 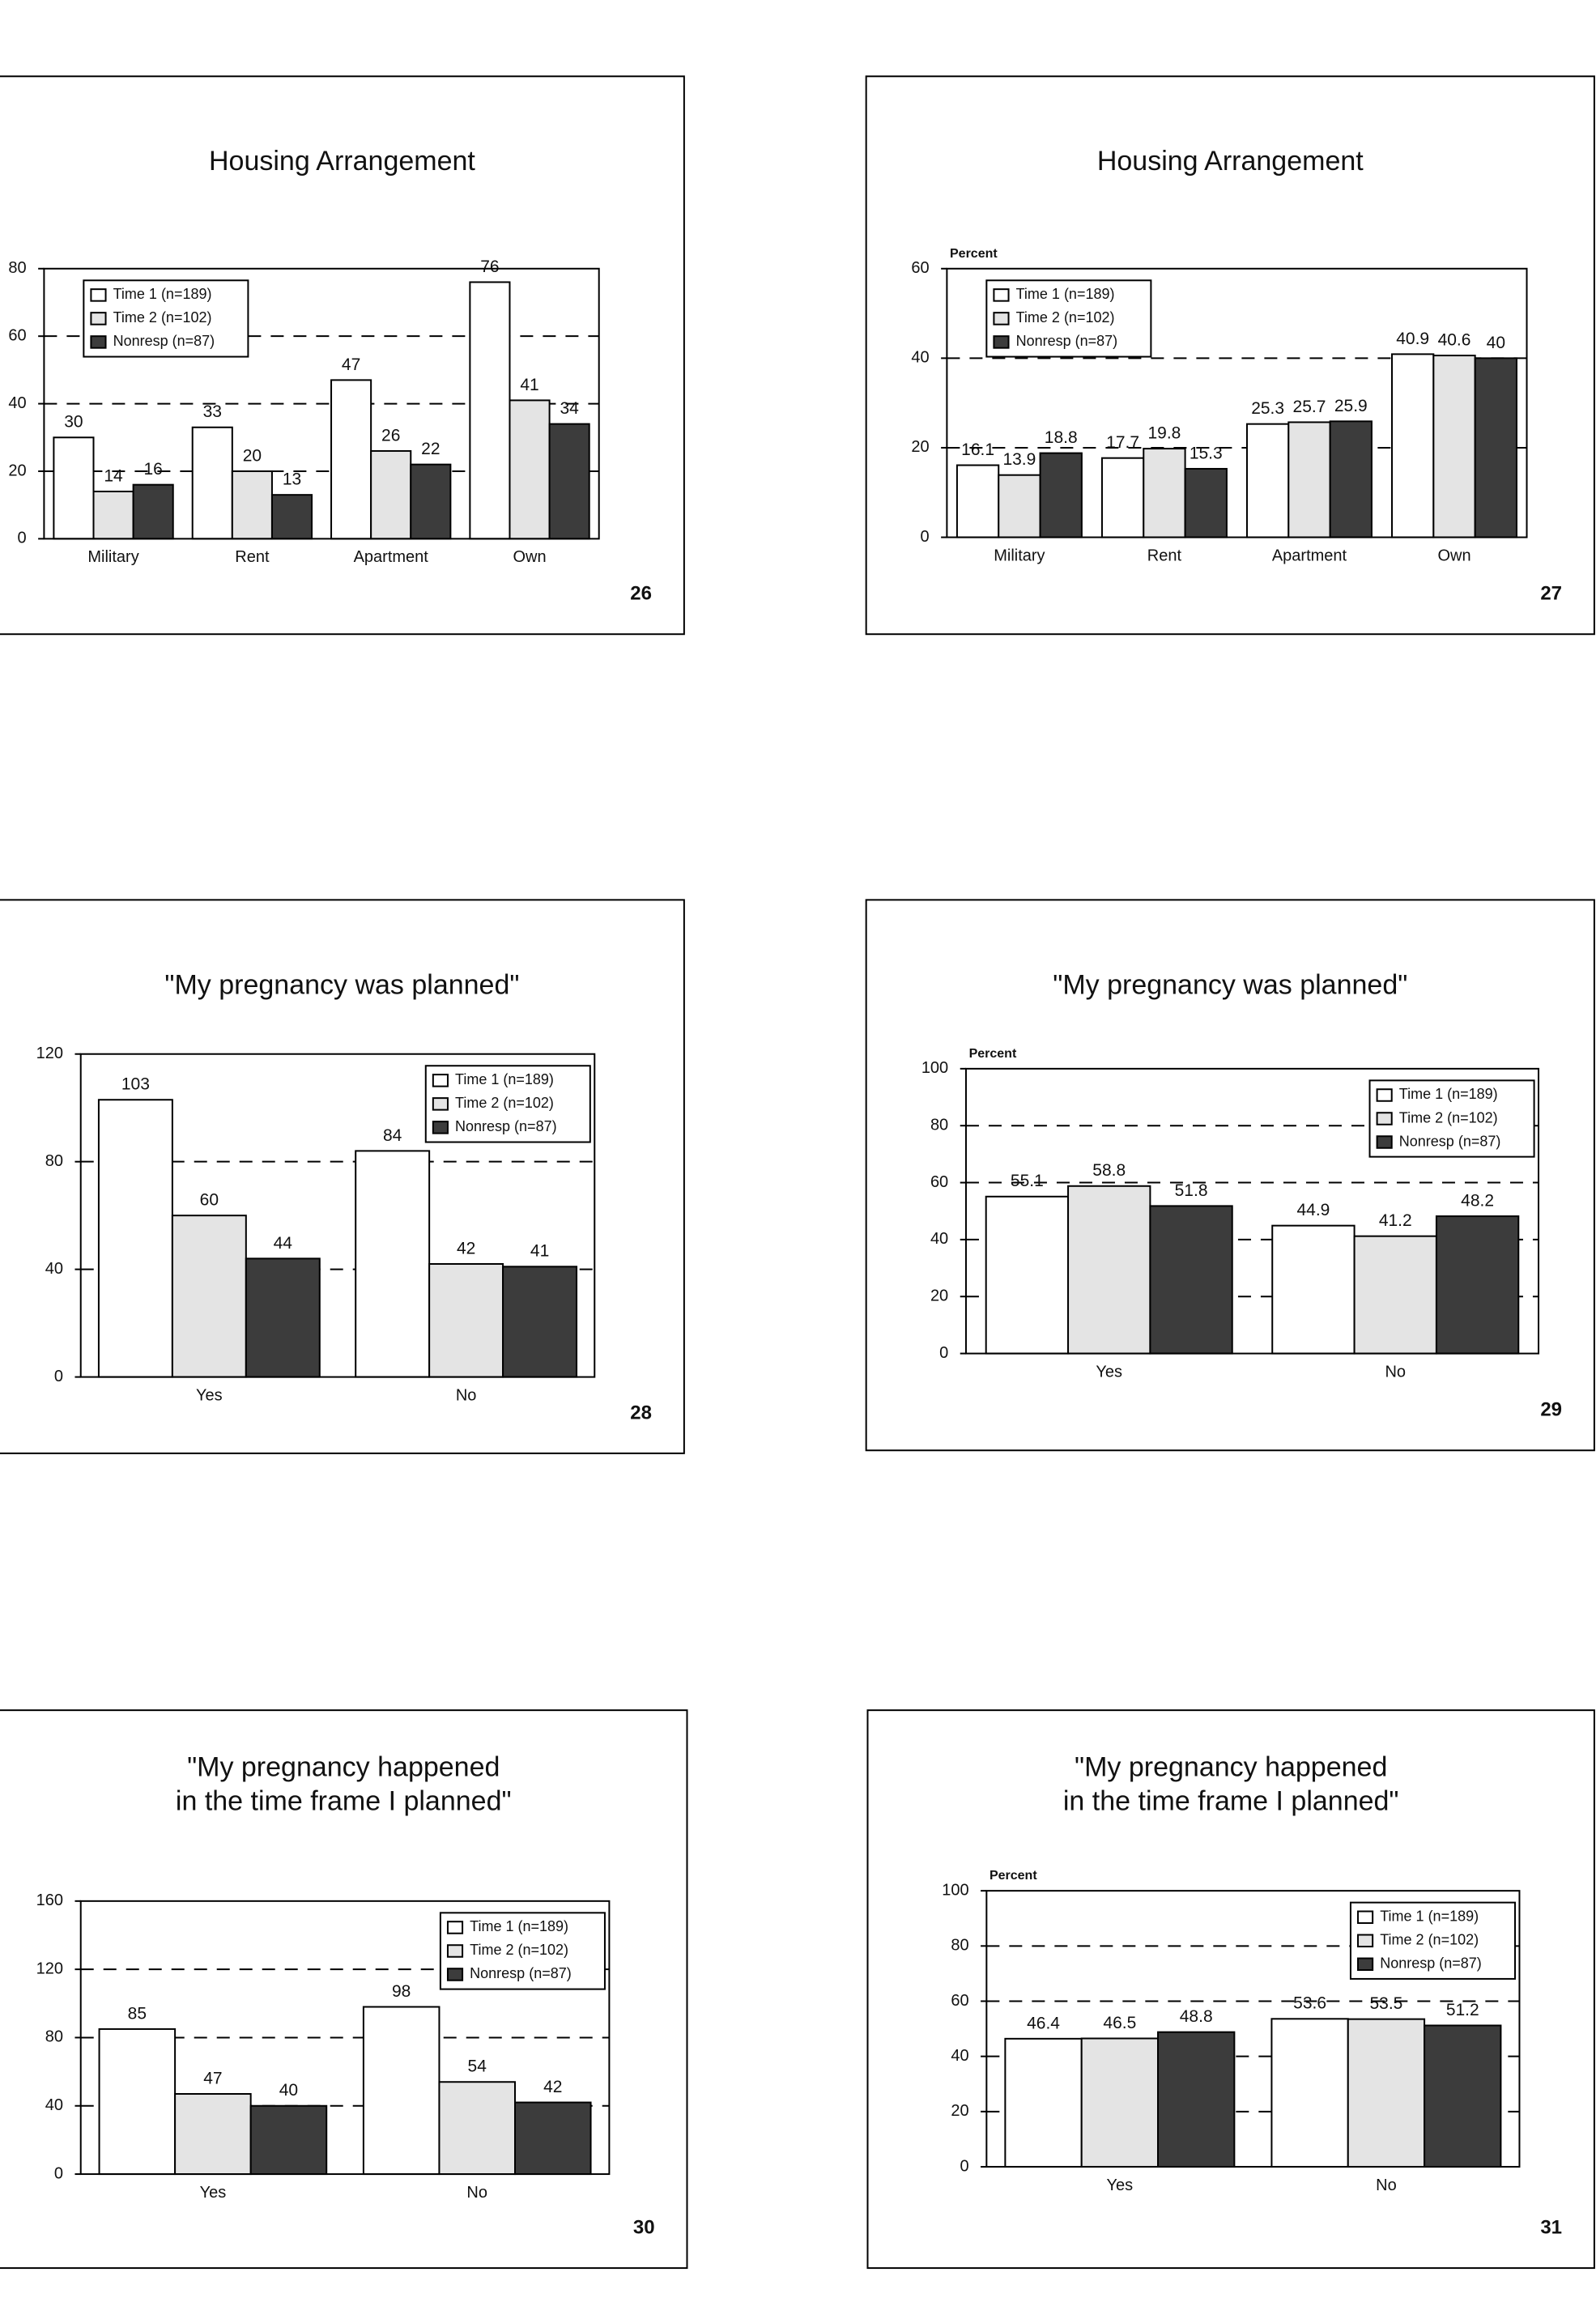 What do you see at coordinates (212, 2078) in the screenshot?
I see `data-label: 47` at bounding box center [212, 2078].